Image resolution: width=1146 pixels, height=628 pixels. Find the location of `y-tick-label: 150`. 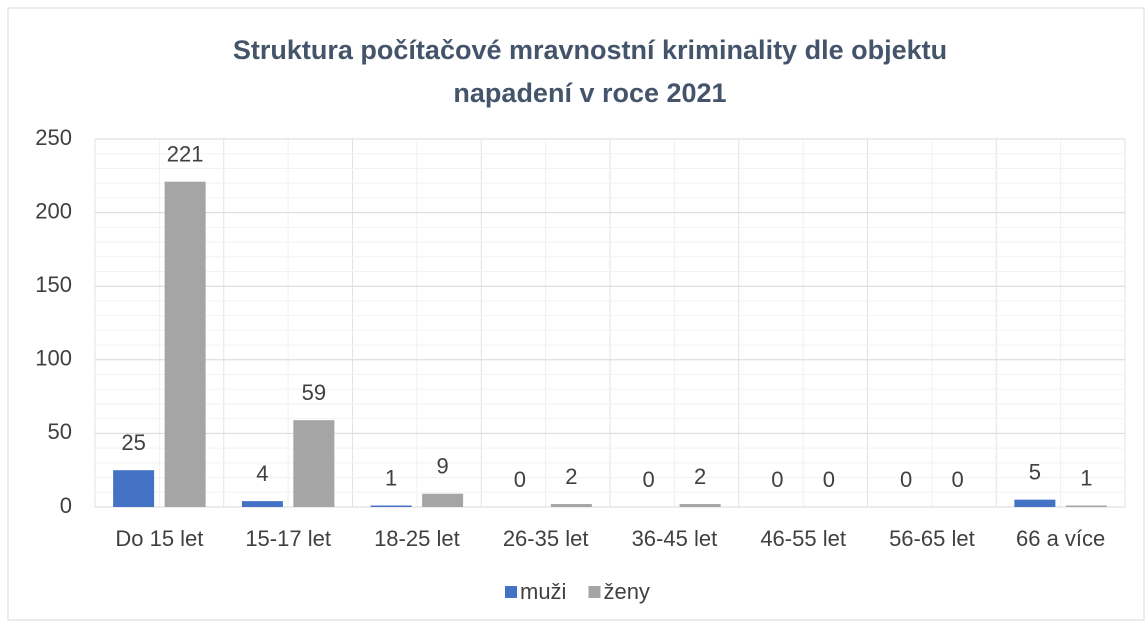

y-tick-label: 150 is located at coordinates (53, 284).